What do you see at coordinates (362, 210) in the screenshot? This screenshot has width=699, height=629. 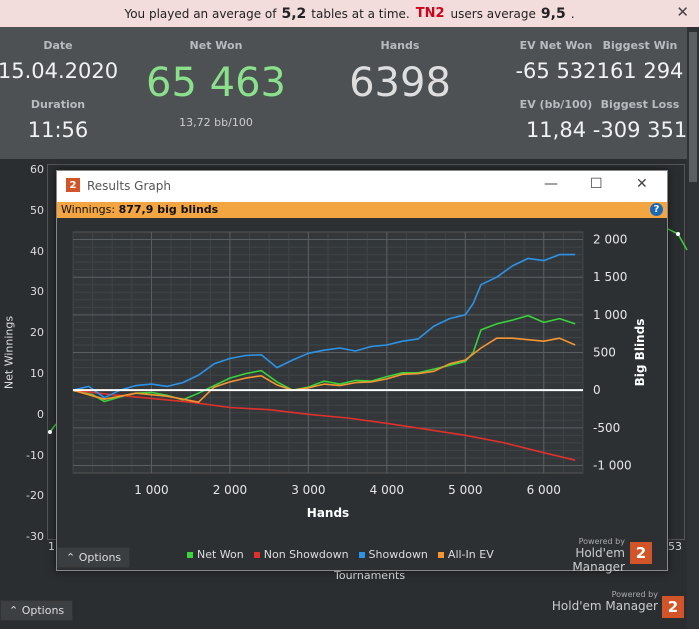 I see `winnings-bar: Winnings: 877,9 big blinds ?` at bounding box center [362, 210].